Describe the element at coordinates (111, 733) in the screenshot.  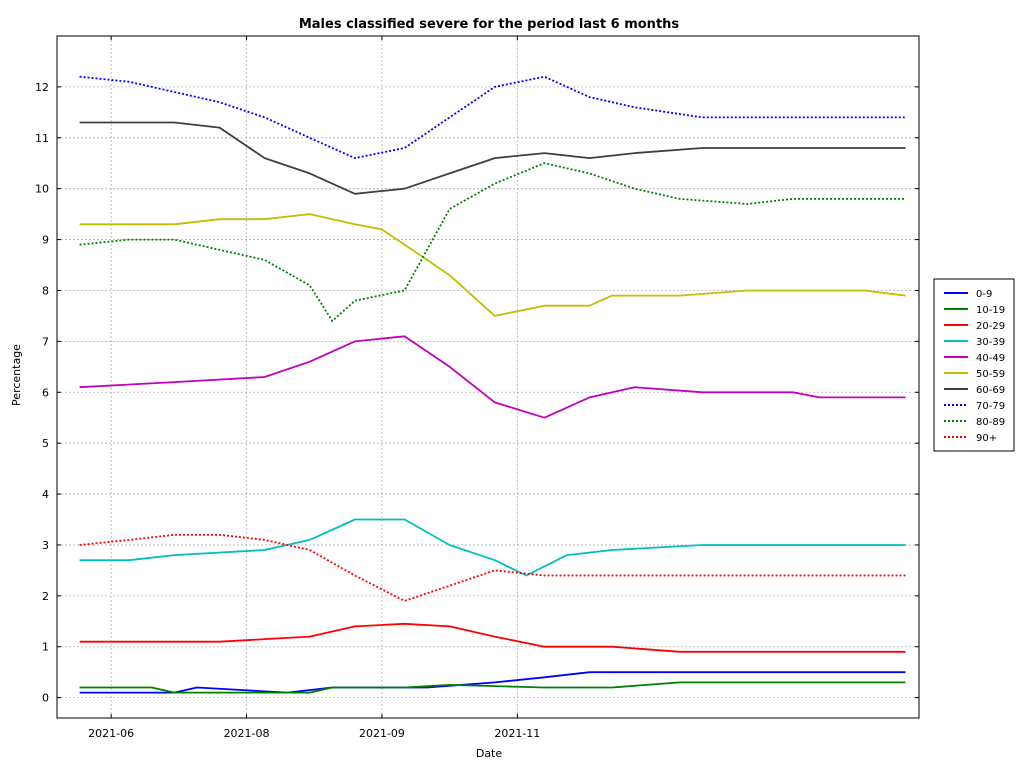
I see `x-tick-label: 2021-06` at that location.